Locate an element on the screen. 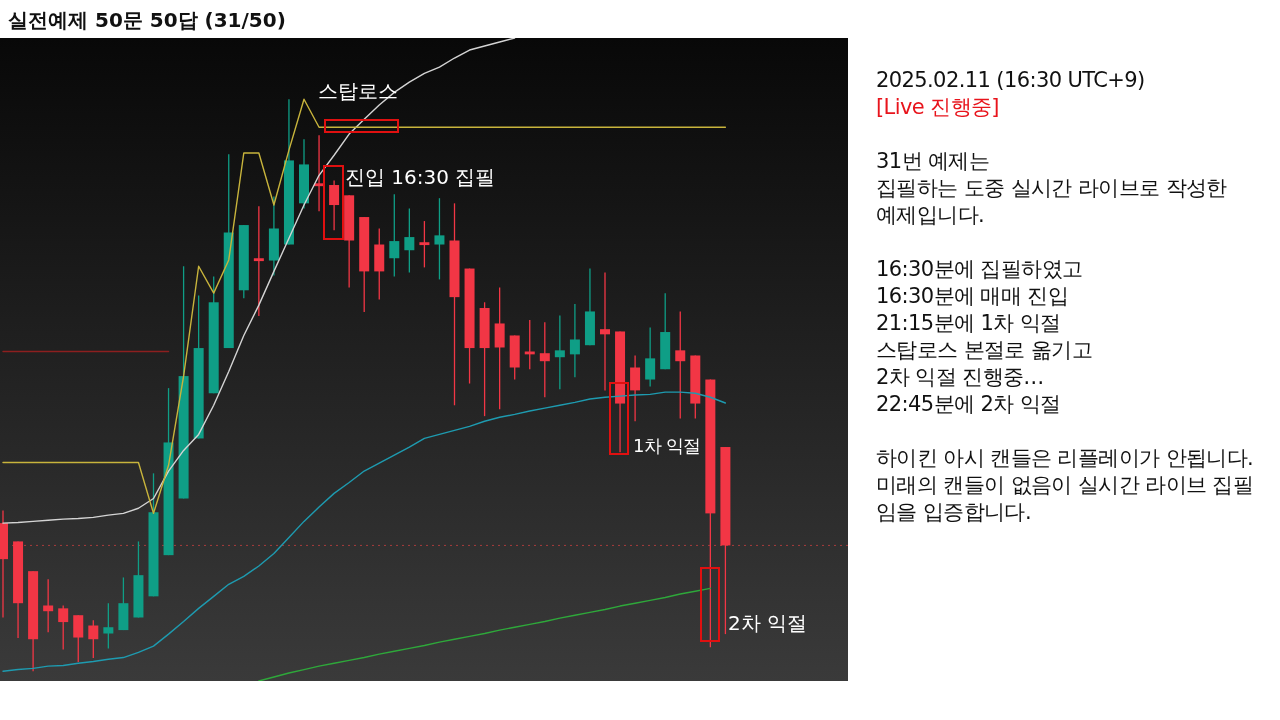 This screenshot has width=1280, height=720. text: 21:15분에 1차 익절 is located at coordinates (969, 323).